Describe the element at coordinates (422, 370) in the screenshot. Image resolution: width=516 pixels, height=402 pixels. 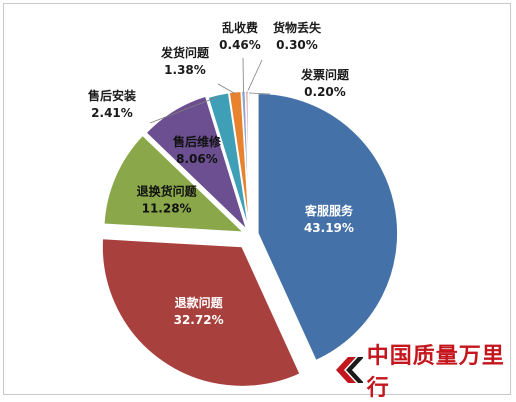
I see `watermark-logo: 中国质量万里行` at that location.